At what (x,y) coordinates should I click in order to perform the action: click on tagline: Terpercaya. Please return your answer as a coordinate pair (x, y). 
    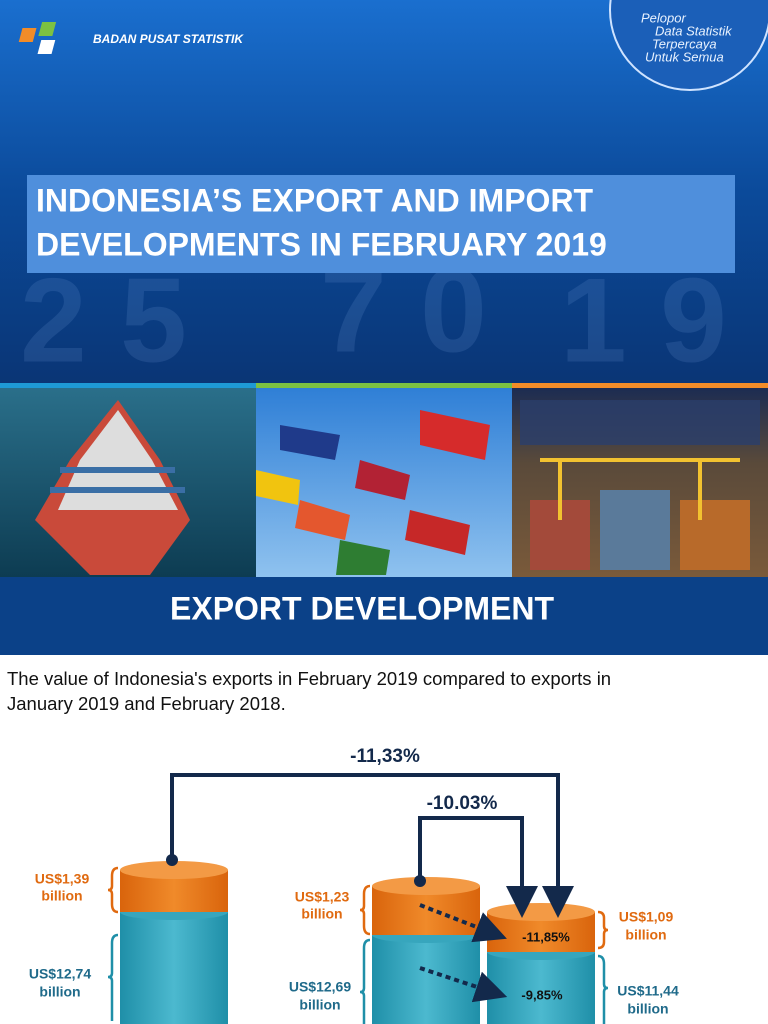
    Looking at the image, I should click on (684, 43).